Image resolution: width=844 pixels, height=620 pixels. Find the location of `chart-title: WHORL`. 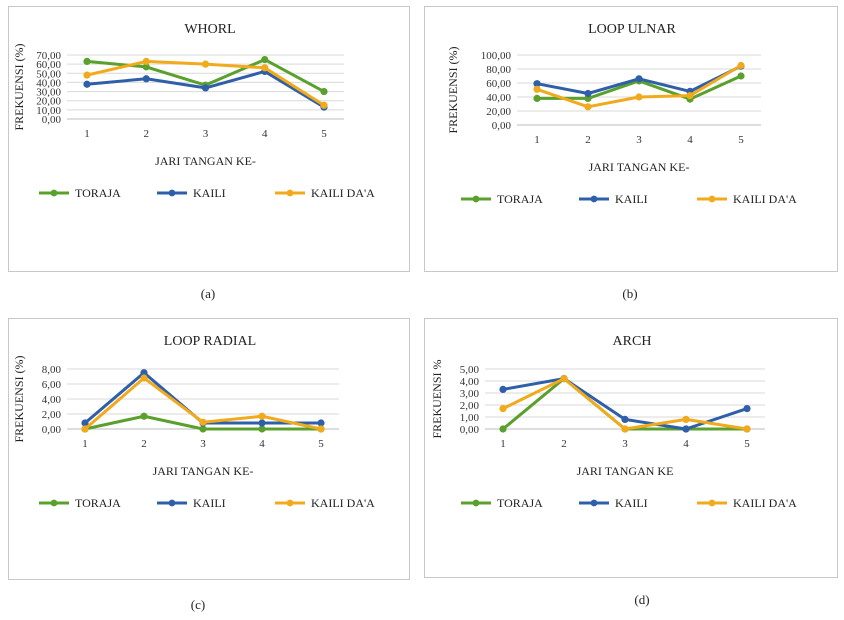

chart-title: WHORL is located at coordinates (209, 29).